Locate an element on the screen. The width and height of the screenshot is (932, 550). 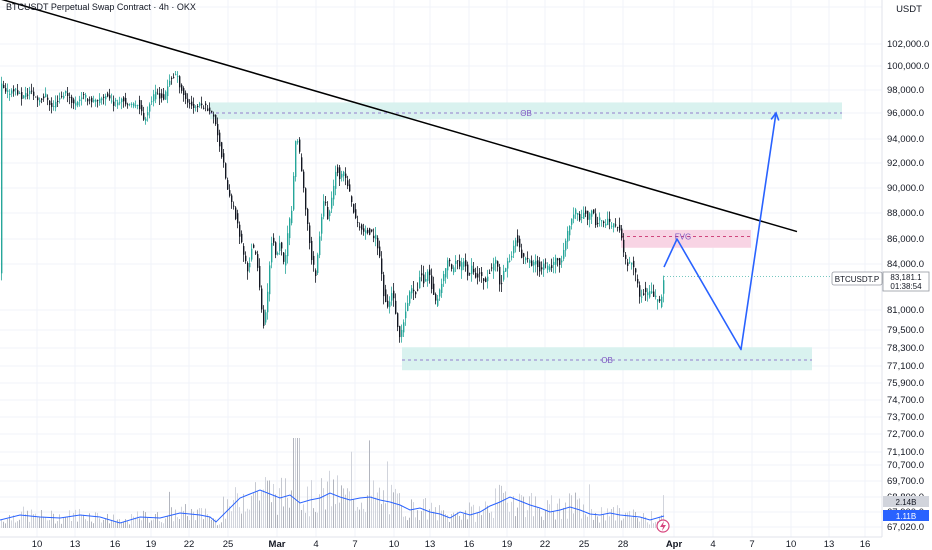
symbol-tag: BTCUSDT.P is located at coordinates (857, 278).